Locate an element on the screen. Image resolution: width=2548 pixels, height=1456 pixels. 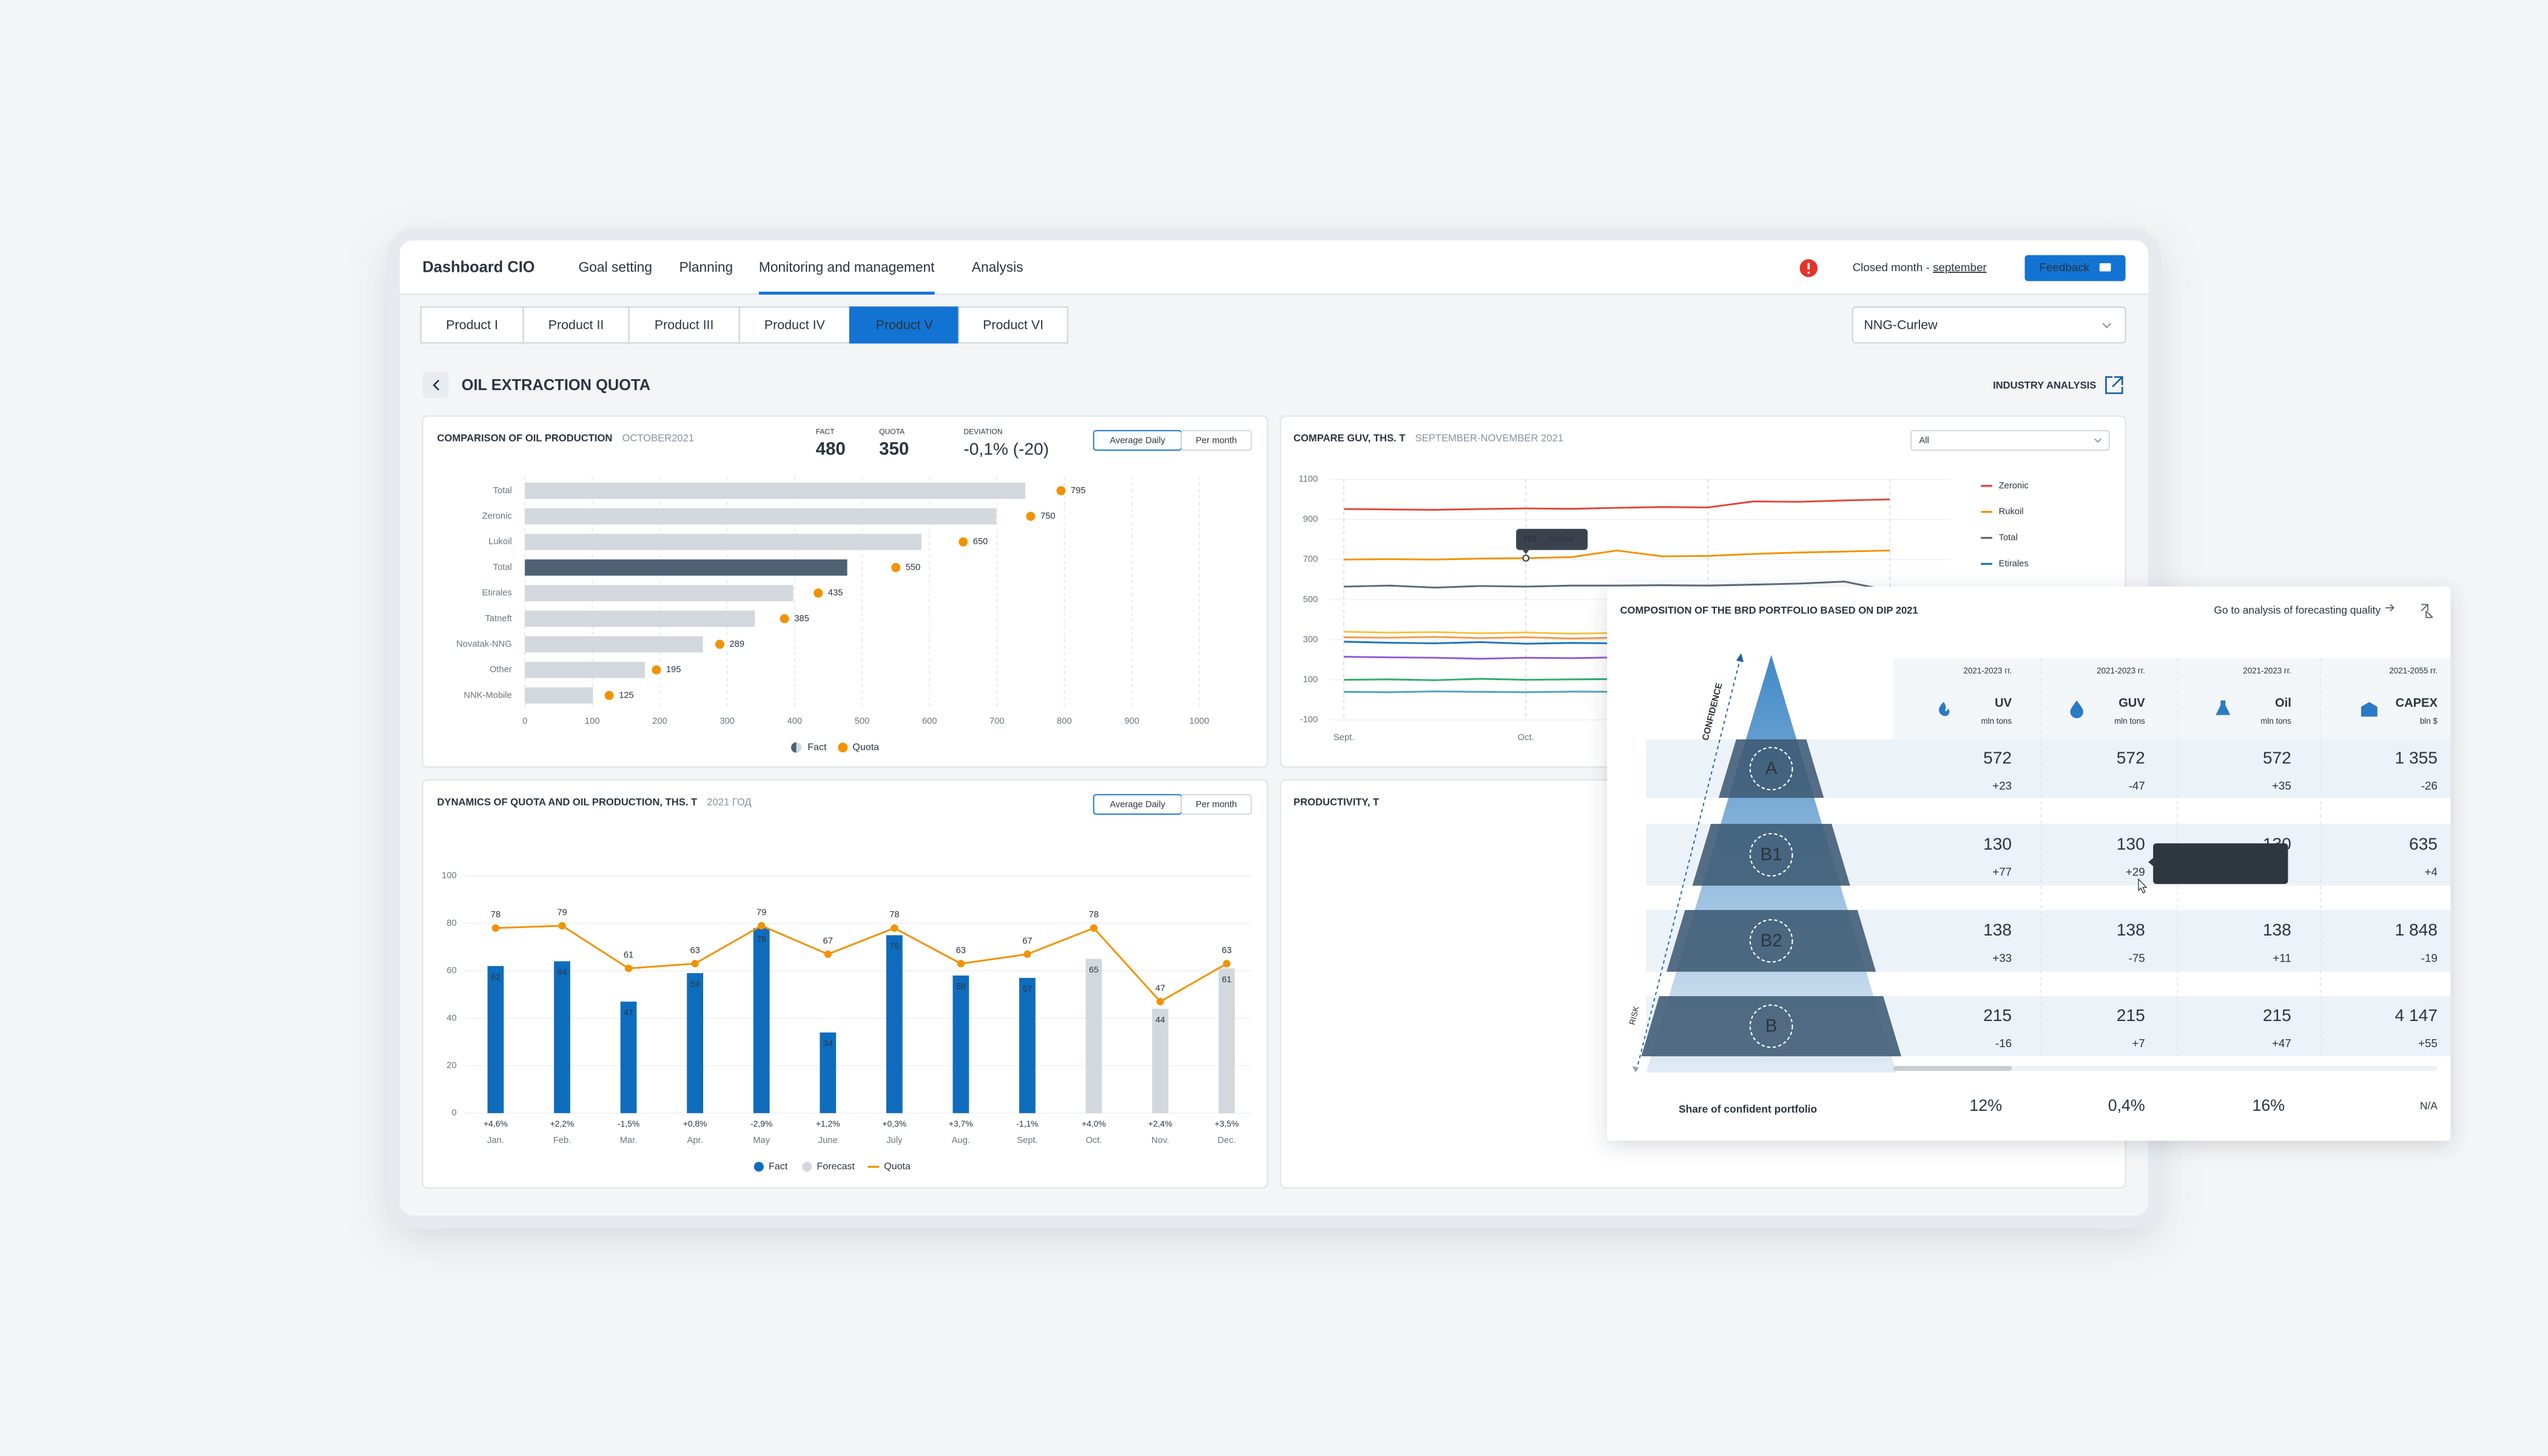
bar-label: 62 is located at coordinates (495, 977).